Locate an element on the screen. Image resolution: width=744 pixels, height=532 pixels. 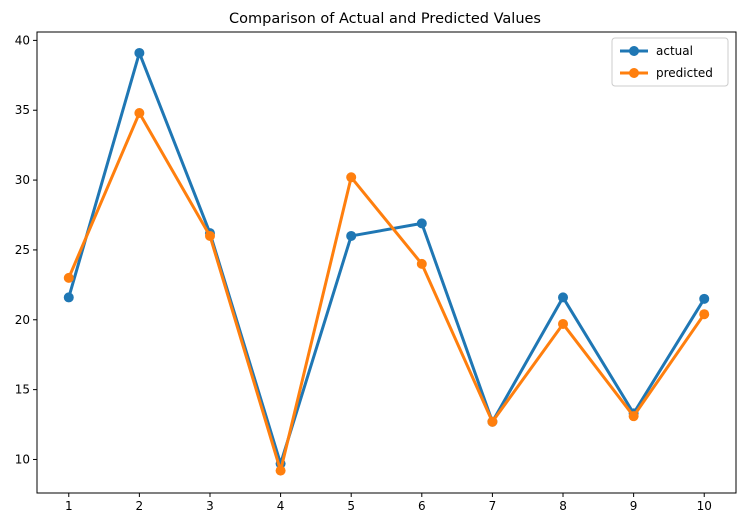
x-tick-label: 2 is located at coordinates (140, 506).